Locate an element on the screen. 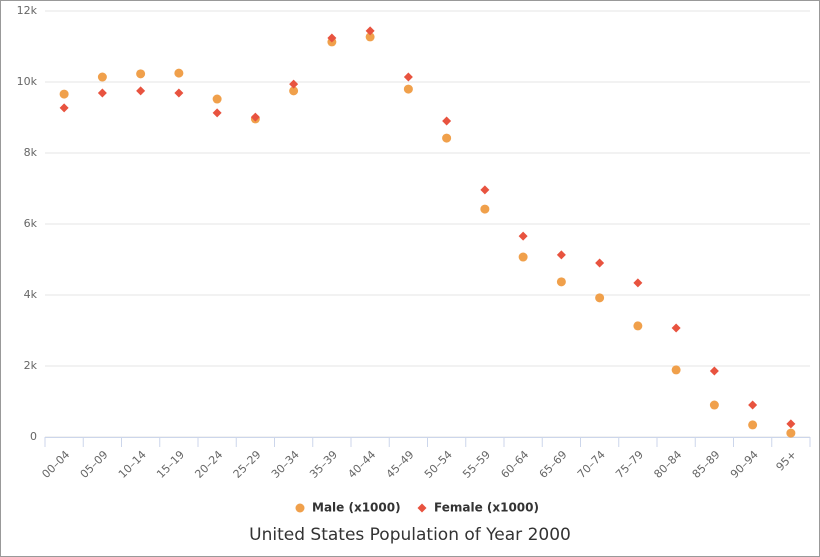 The width and height of the screenshot is (820, 557). y-tick-label: 0 is located at coordinates (33, 436).